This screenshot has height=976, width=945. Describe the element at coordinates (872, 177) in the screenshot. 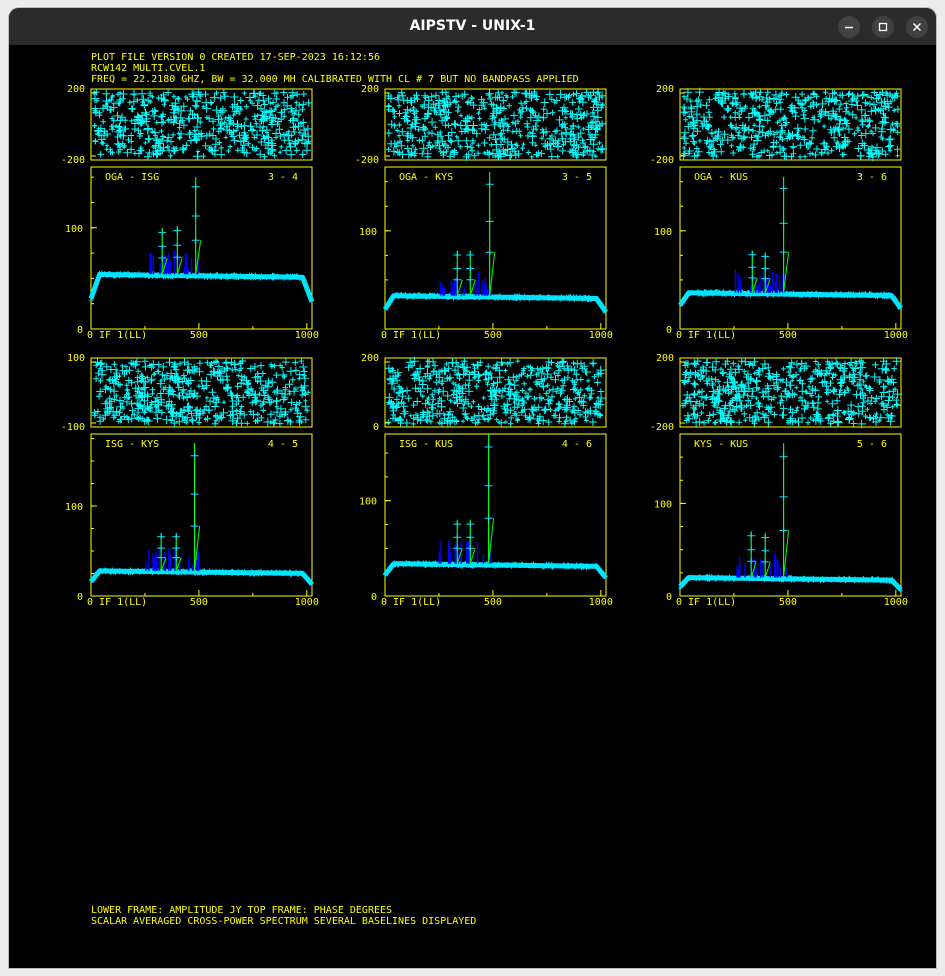

I see `antenna-pair-label: 3 - 6` at that location.